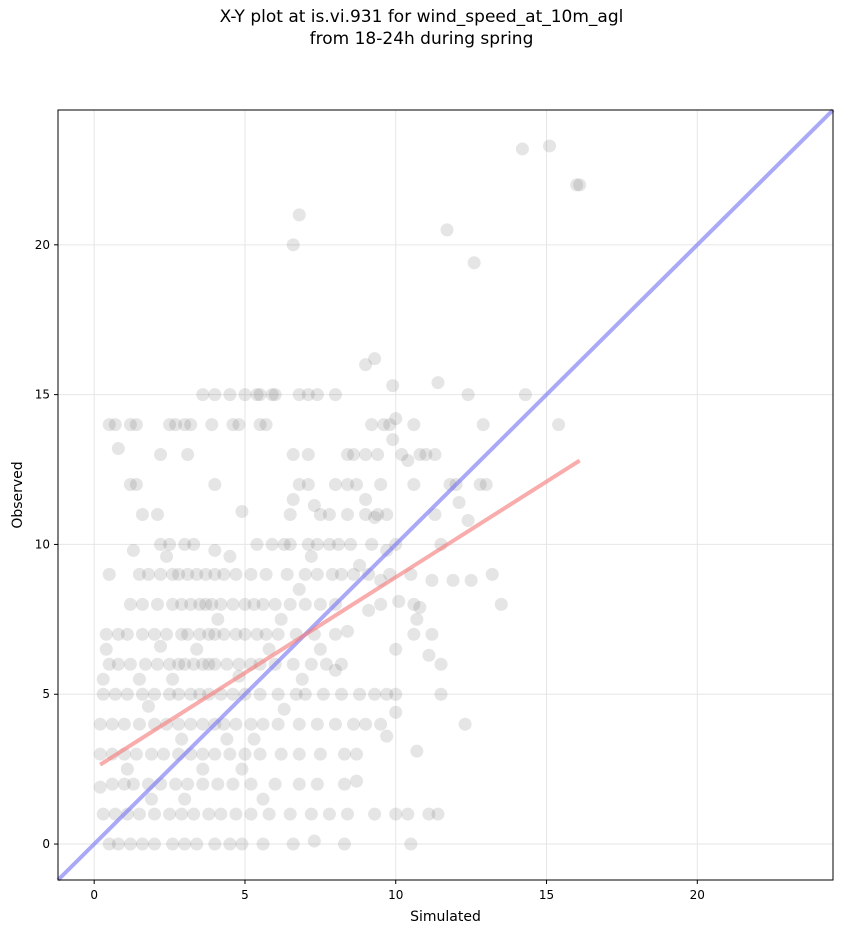 The height and width of the screenshot is (934, 843). I want to click on y-tick-label: 0, so click(46, 844).